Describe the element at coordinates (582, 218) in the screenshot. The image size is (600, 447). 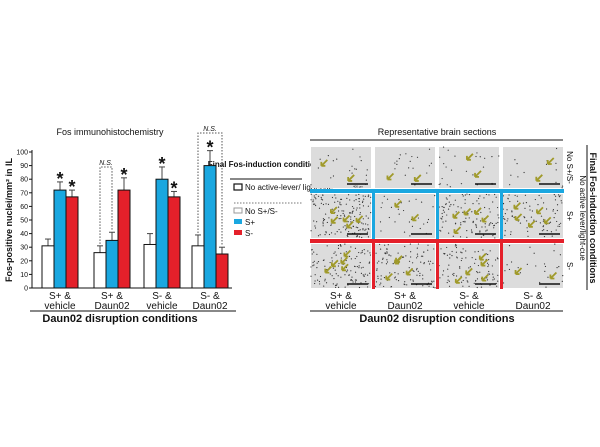
I see `sections-row-group-label: No active lever/light-cue` at that location.